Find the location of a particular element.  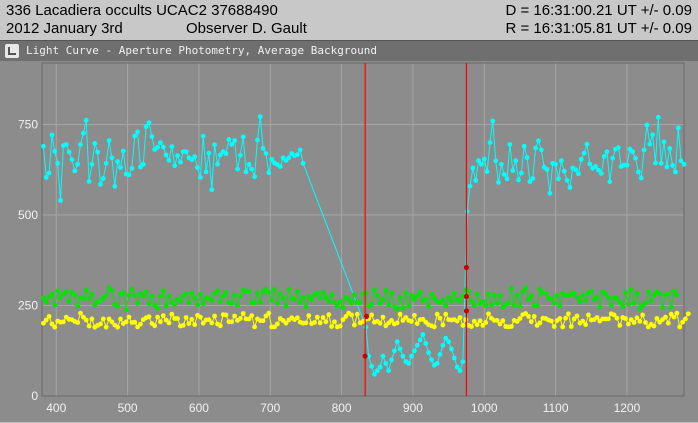

disappearance-time: D = 16:31:00.21 UT +/- 0.09 is located at coordinates (598, 10).